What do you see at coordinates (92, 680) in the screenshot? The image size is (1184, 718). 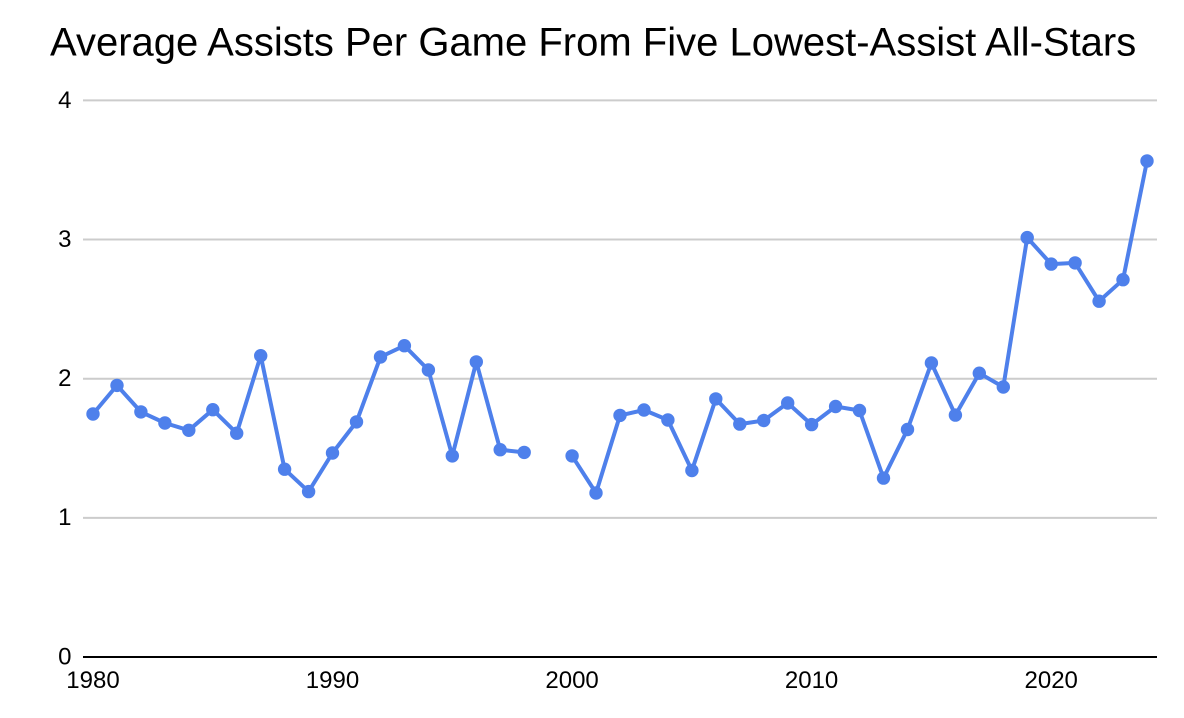 I see `svg-text: 1980` at bounding box center [92, 680].